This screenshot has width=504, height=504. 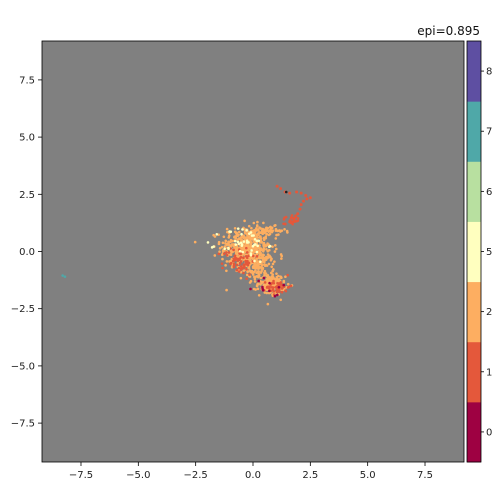 I want to click on y-axis: 7.5 5.0 2.5 0.0 −2.5 −5.0 −7.5, so click(x=26, y=252).